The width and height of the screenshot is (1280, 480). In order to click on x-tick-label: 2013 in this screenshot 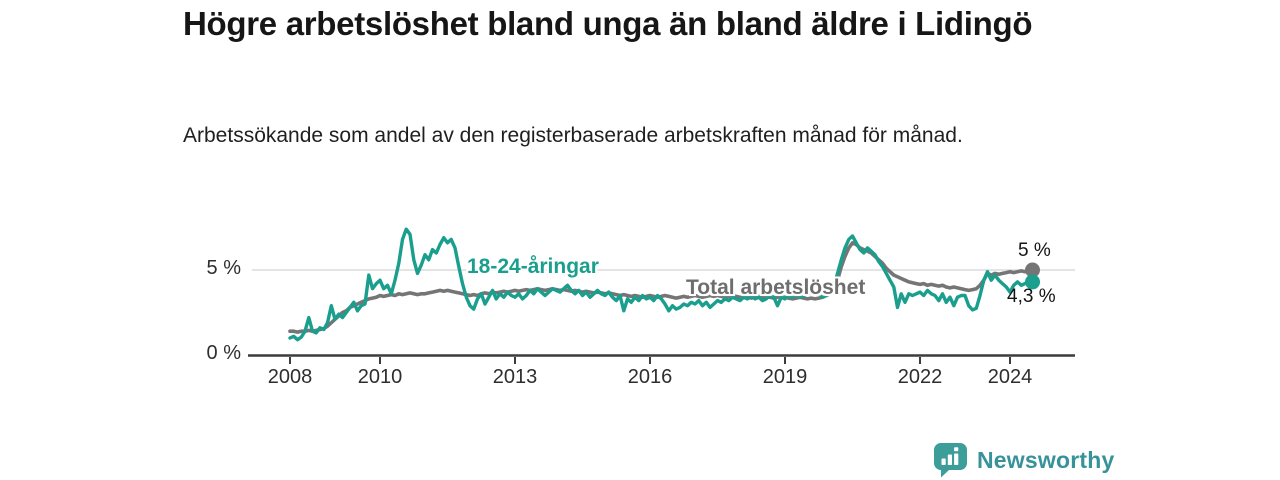, I will do `click(515, 377)`.